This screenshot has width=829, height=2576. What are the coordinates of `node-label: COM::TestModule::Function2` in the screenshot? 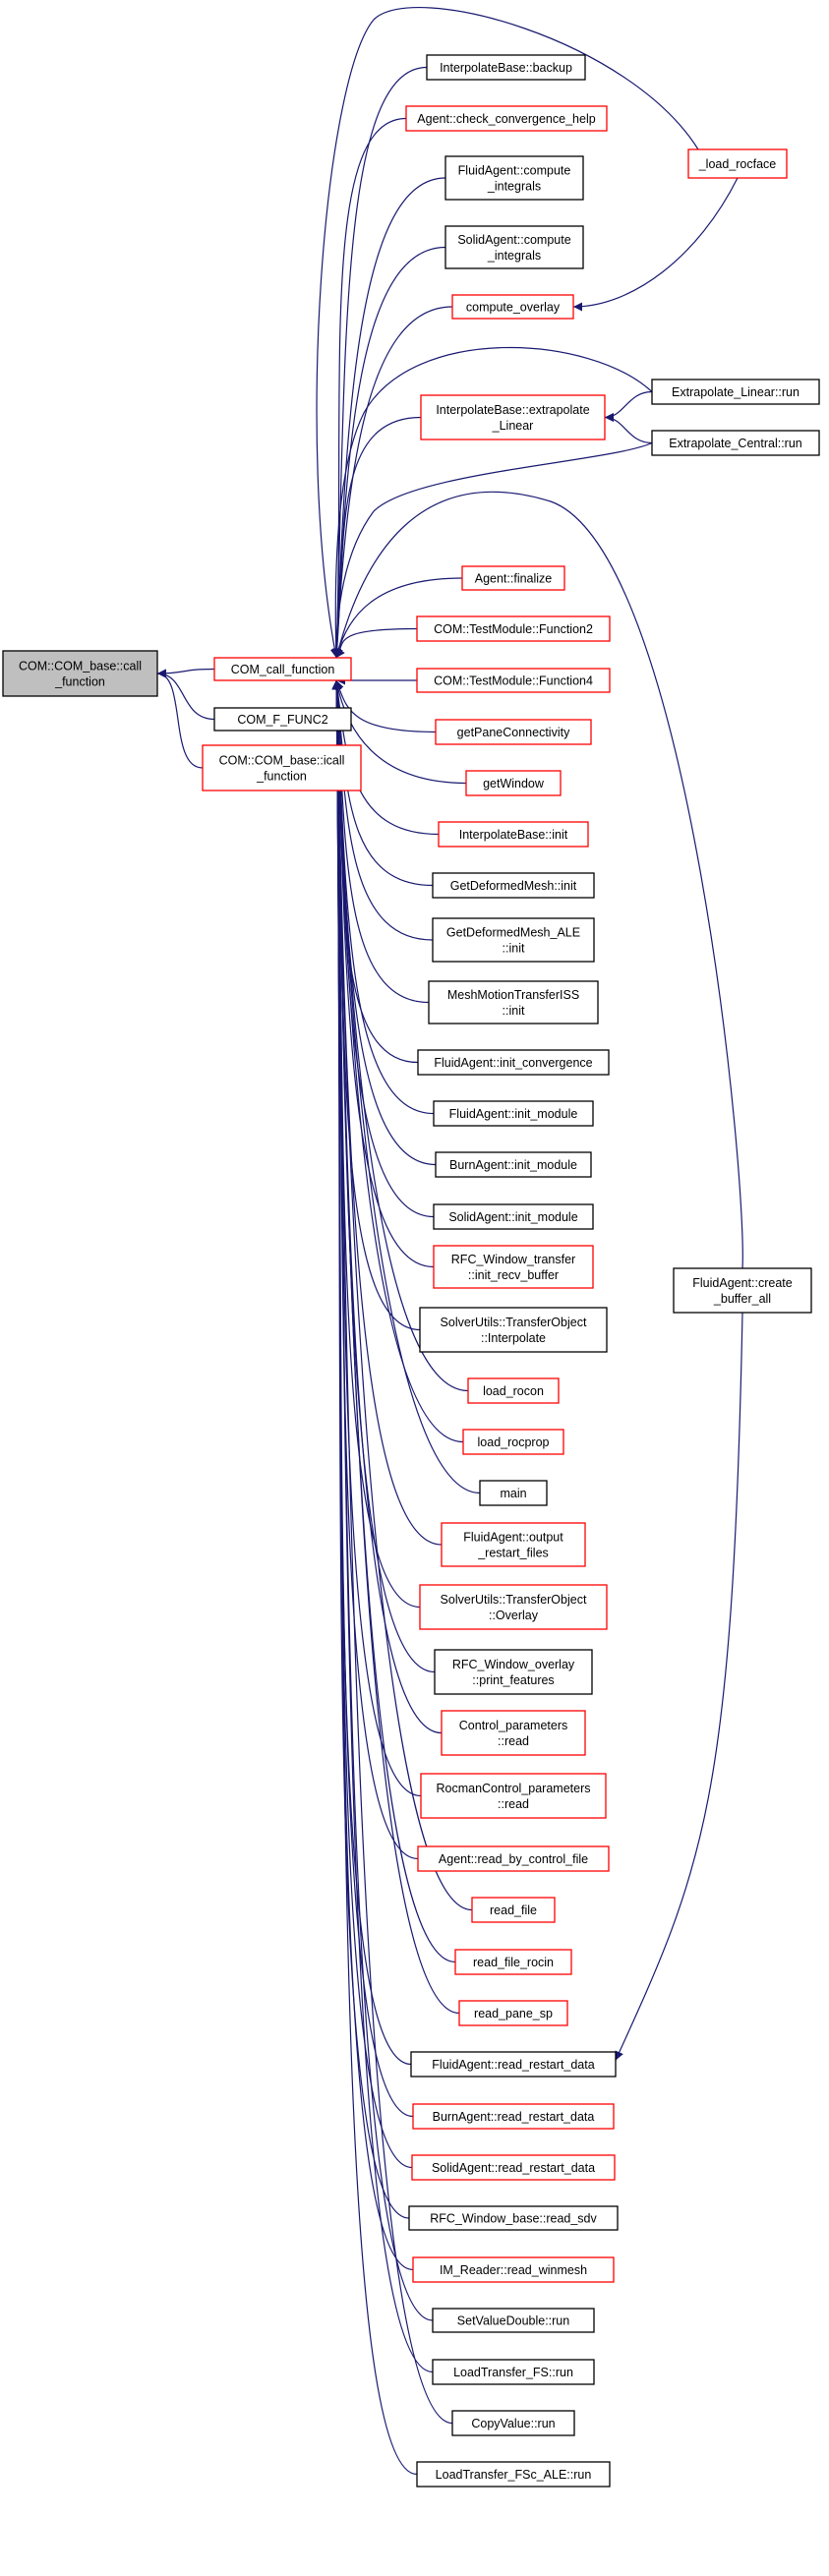 It's located at (513, 629).